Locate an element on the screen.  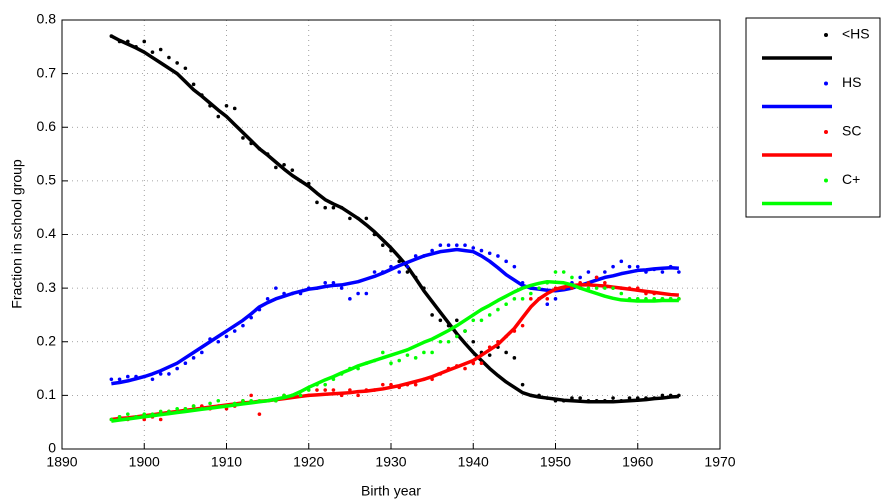
x-tick-label: 1900 is located at coordinates (144, 462).